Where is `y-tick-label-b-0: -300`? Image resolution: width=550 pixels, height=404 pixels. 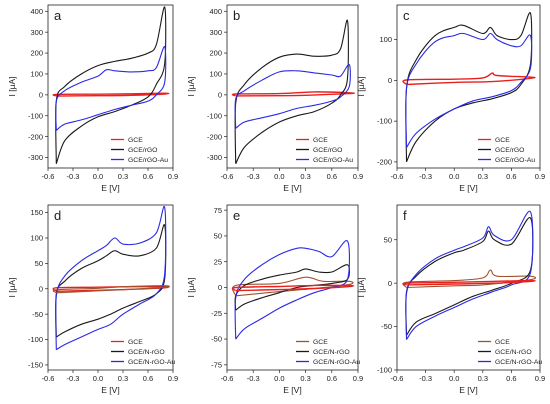
y-tick-label-b-0: -300 is located at coordinates (214, 157).